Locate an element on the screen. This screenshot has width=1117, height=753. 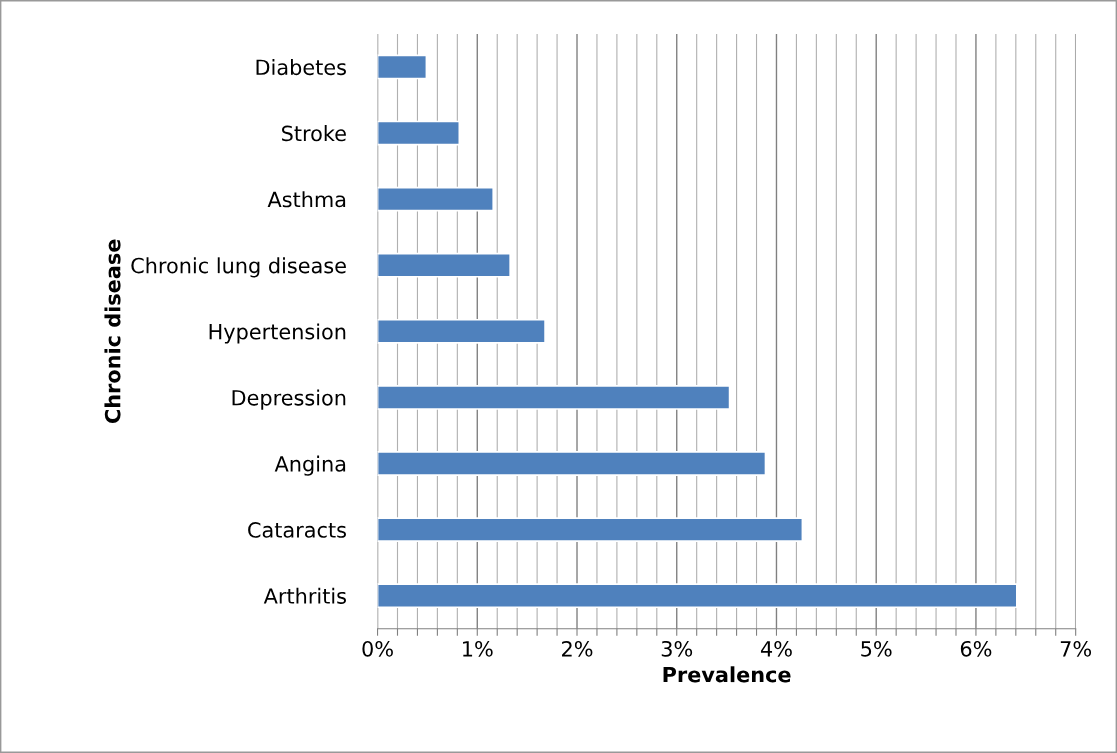
y-tick-label: Stroke is located at coordinates (314, 133).